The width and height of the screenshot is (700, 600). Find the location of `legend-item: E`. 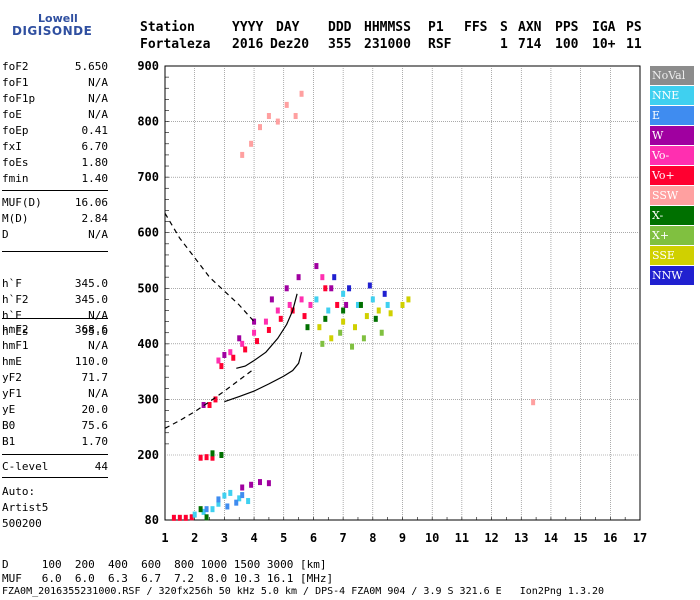

legend-item: E is located at coordinates (672, 115).